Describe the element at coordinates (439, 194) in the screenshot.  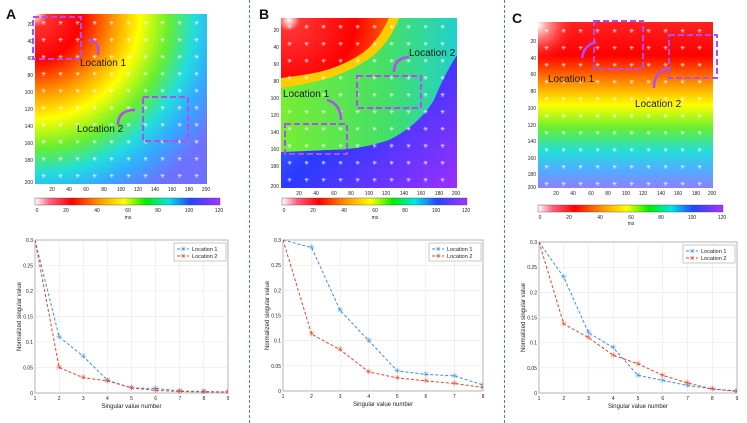
I see `x-tick: 180` at that location.